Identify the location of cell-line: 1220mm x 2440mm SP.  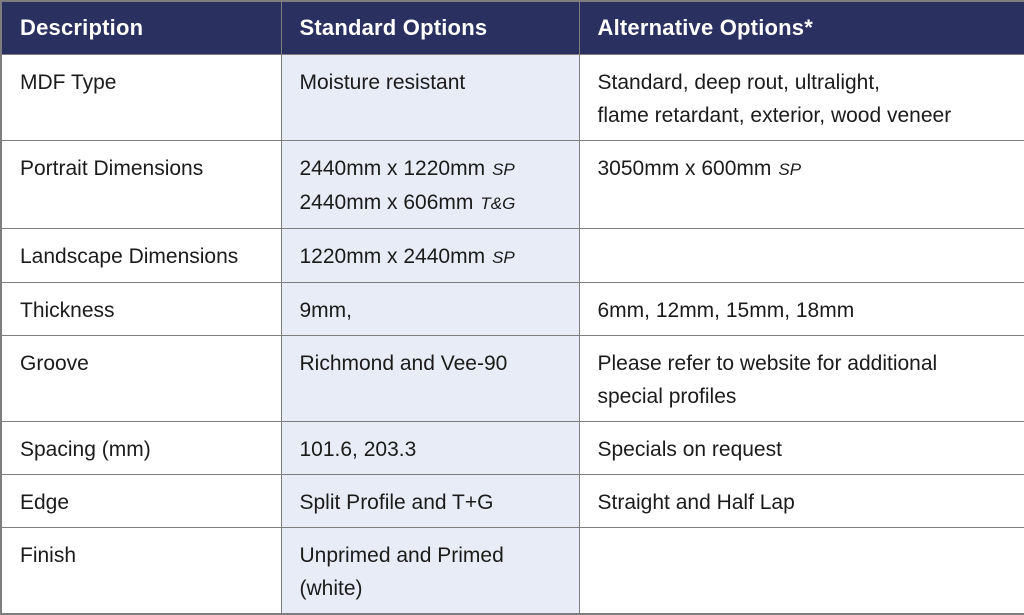
(432, 257).